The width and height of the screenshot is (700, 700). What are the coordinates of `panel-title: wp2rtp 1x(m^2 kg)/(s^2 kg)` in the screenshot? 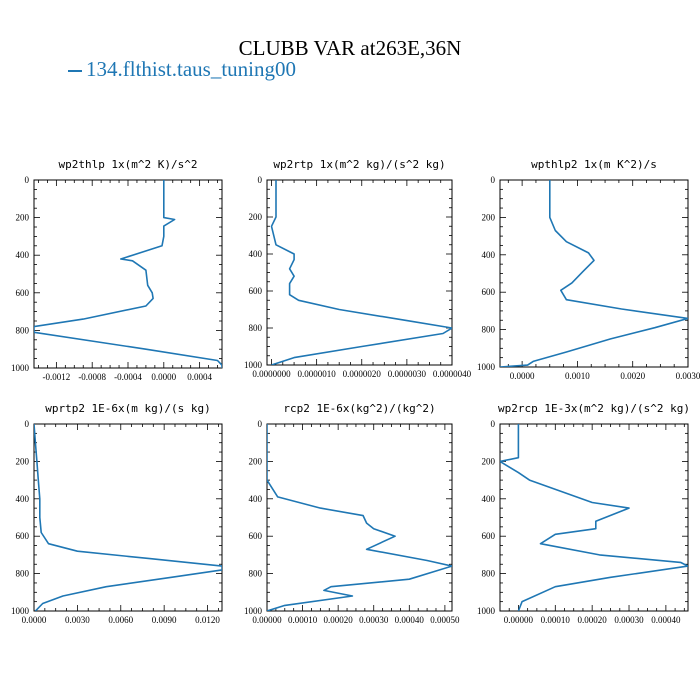 It's located at (359, 164).